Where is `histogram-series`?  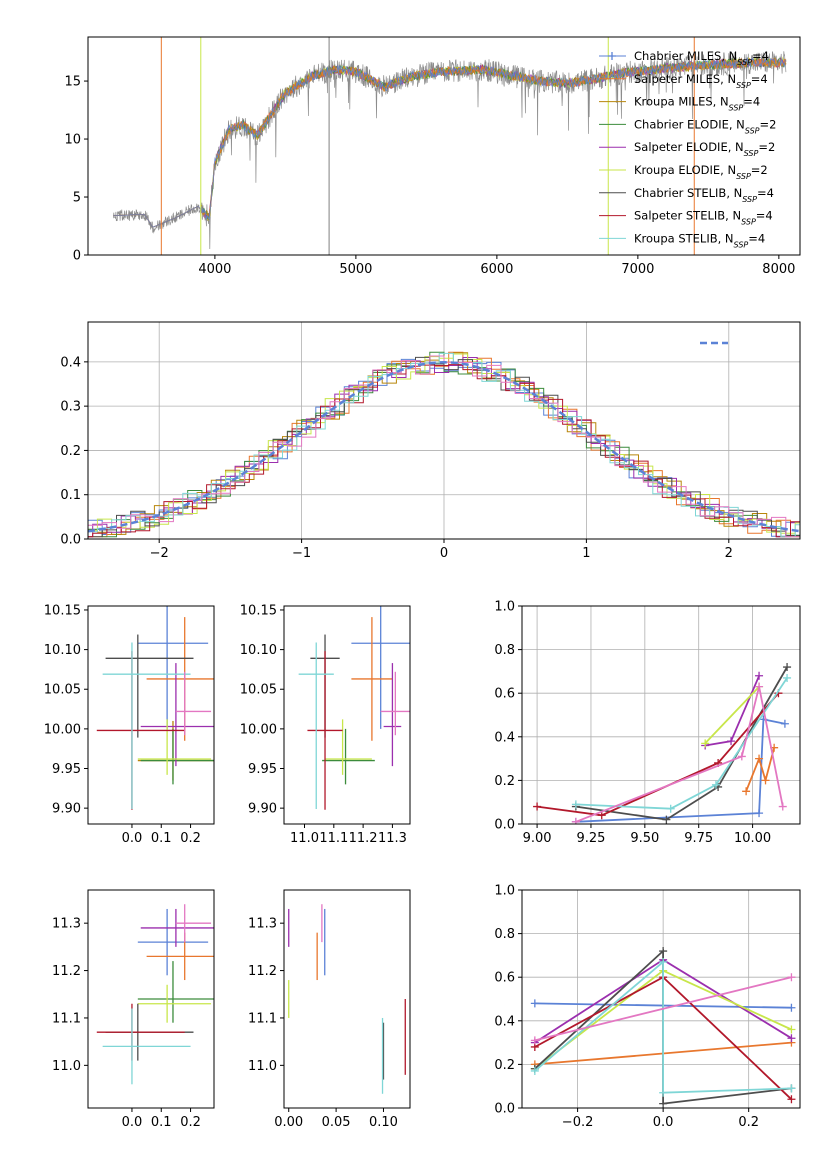
histogram-series is located at coordinates (444, 446).